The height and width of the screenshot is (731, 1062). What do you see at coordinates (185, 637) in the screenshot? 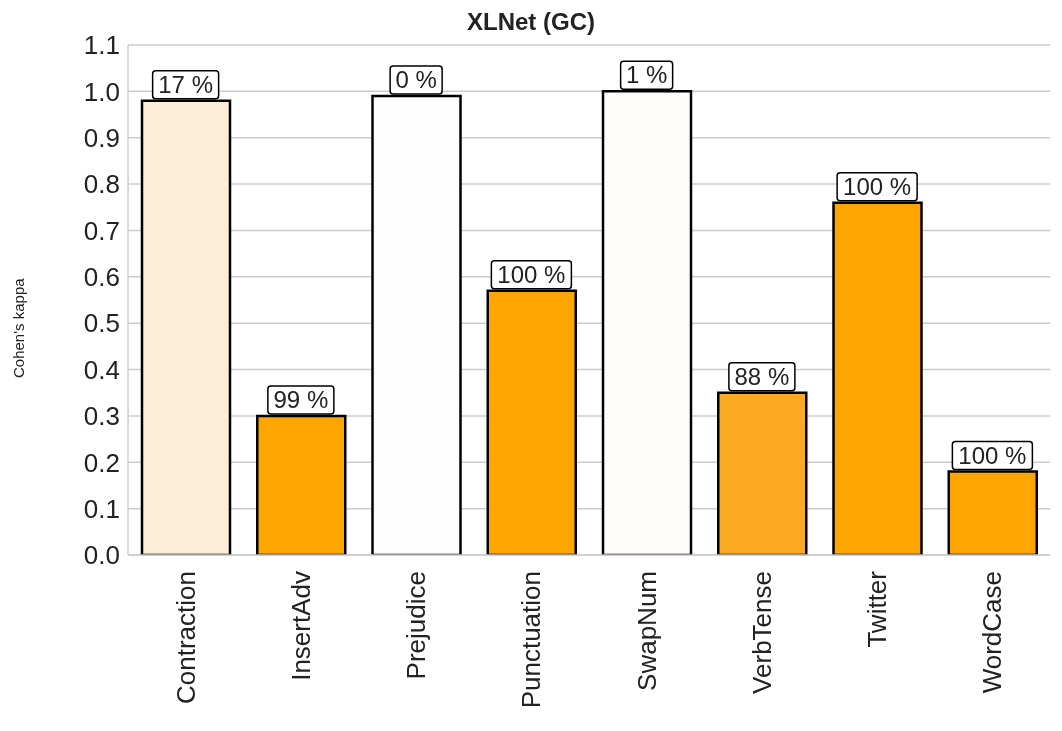
I see `x-tick-label: Contraction` at bounding box center [185, 637].